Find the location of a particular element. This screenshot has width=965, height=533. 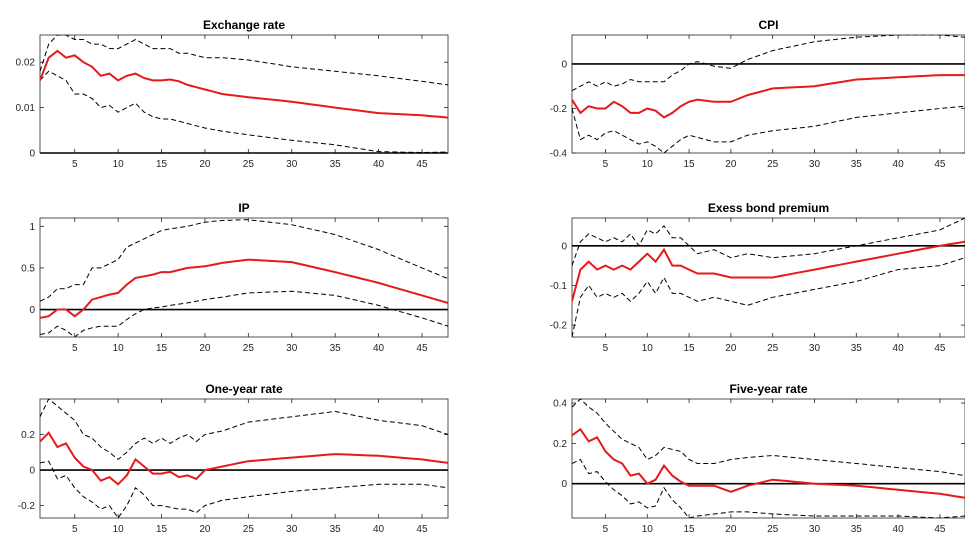

panel-title: CPI is located at coordinates (768, 25).